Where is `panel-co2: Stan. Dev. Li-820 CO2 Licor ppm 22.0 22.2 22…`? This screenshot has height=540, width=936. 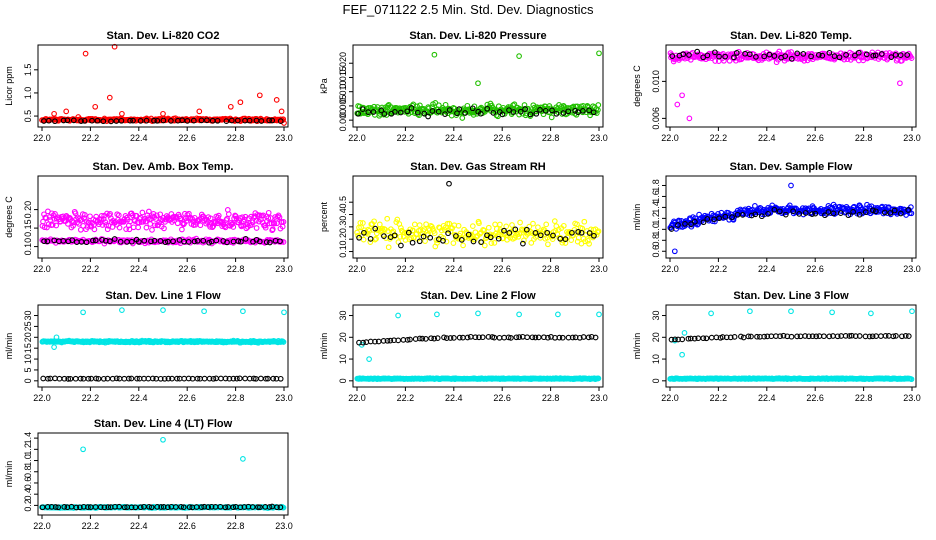
panel-co2: Stan. Dev. Li-820 CO2 Licor ppm 22.0 22.2 22… is located at coordinates (148, 86).